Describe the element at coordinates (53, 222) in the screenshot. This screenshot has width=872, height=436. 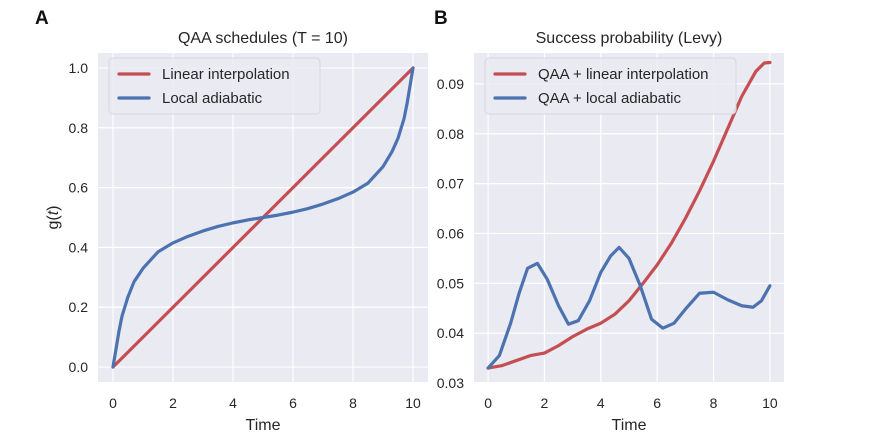
I see `y-axis-label-prefix: g(` at that location.